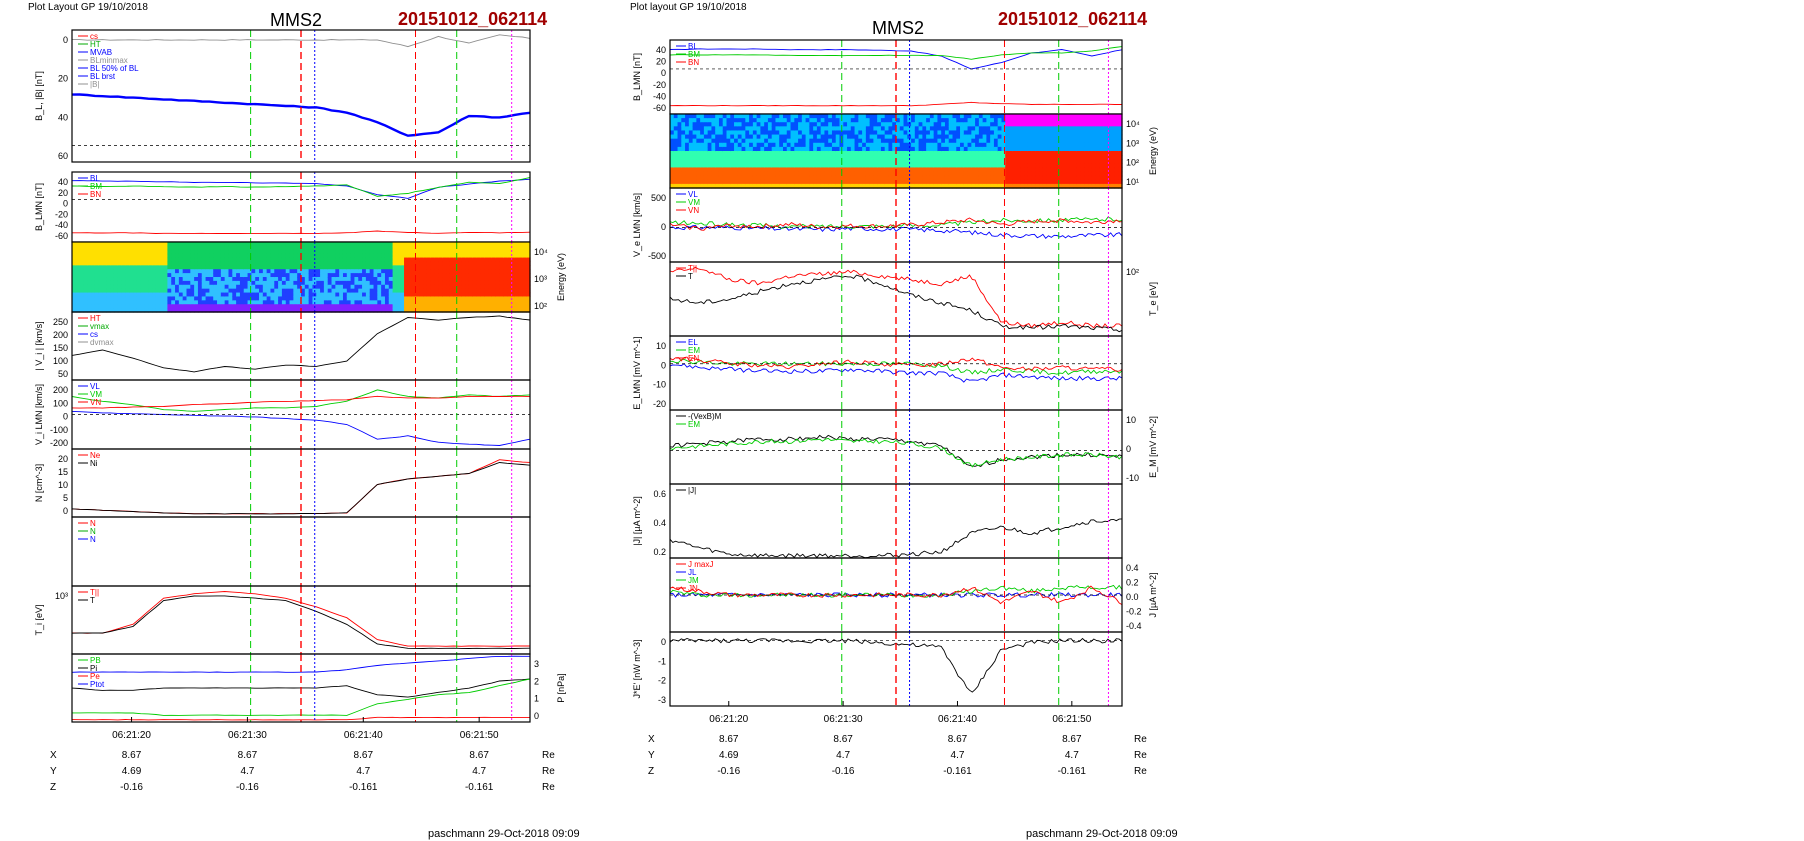  What do you see at coordinates (39, 414) in the screenshot?
I see `y-axis-label: V_i LMN [km/s]` at bounding box center [39, 414].